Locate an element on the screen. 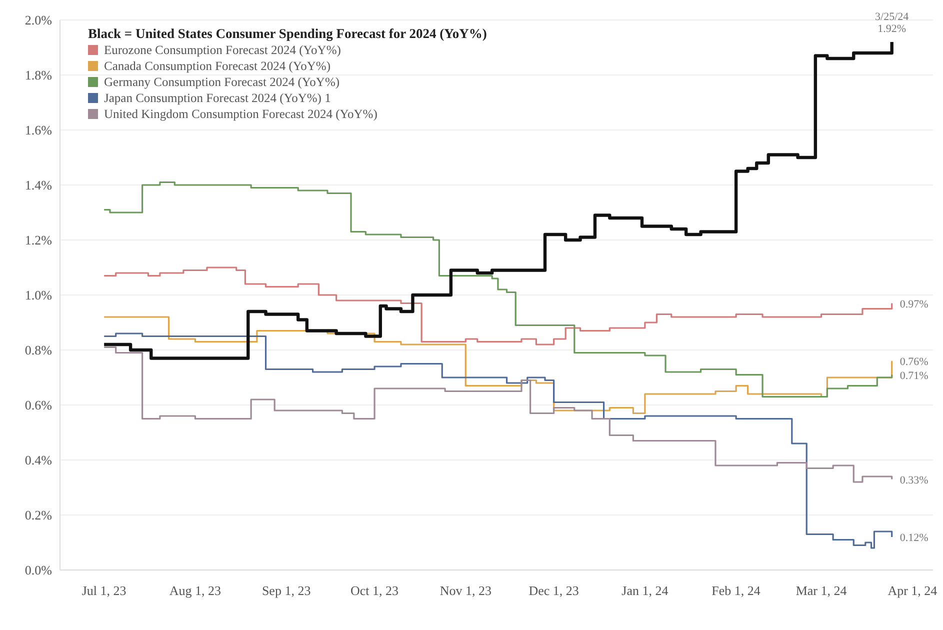 The height and width of the screenshot is (630, 943). x-tick-label: Apr 1, 24 is located at coordinates (913, 590).